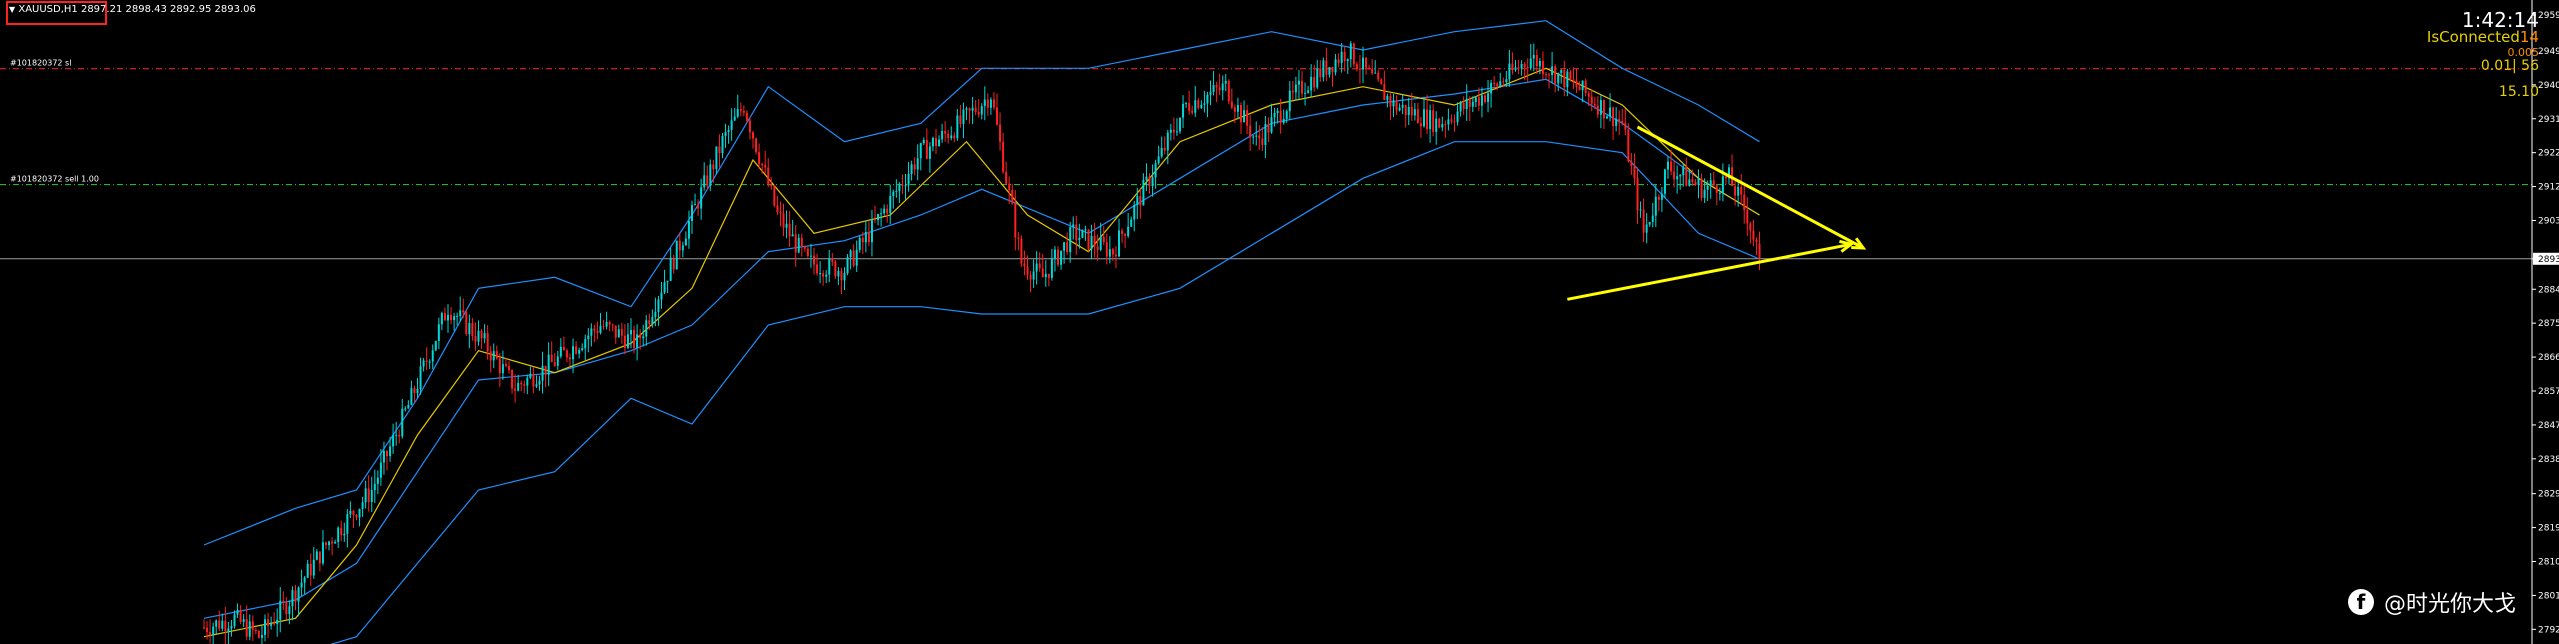  I want to click on price-tick-label: 2838.50, so click(2548, 460).